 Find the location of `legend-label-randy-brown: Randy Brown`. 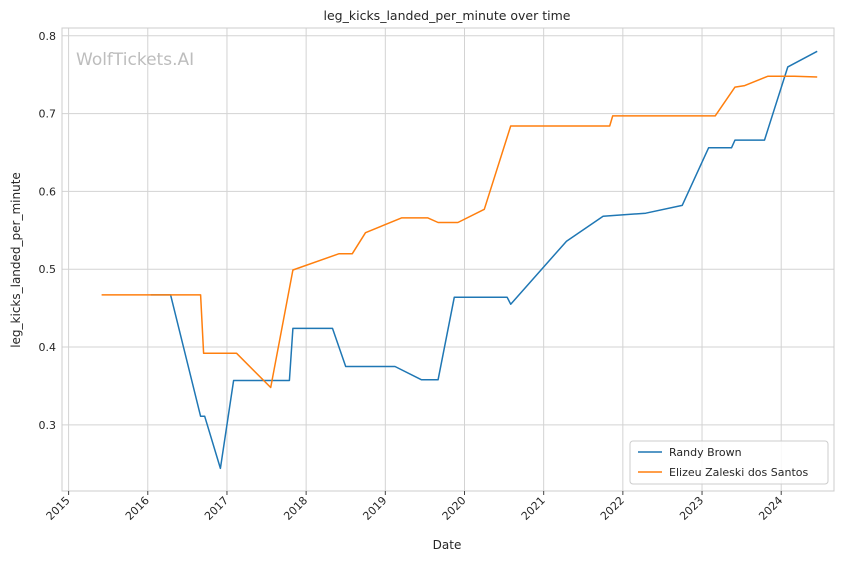

legend-label-randy-brown: Randy Brown is located at coordinates (705, 452).